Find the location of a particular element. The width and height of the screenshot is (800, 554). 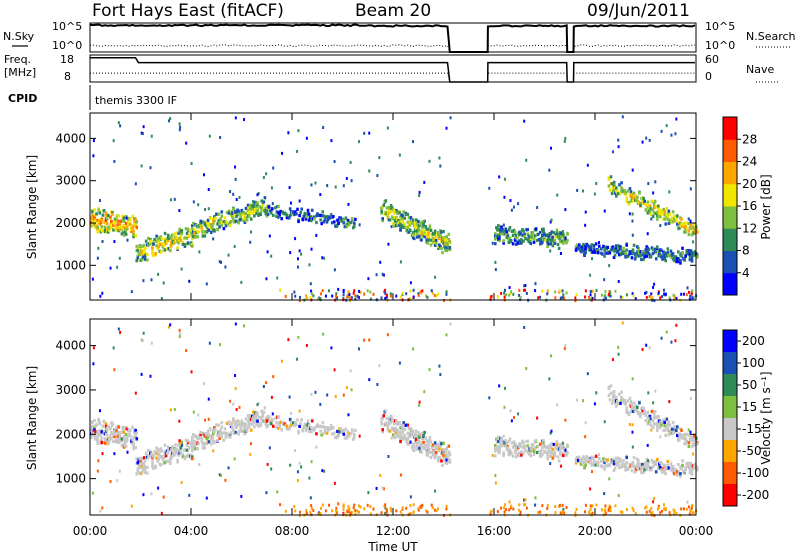

x-tick-label: 04:00 is located at coordinates (191, 531).